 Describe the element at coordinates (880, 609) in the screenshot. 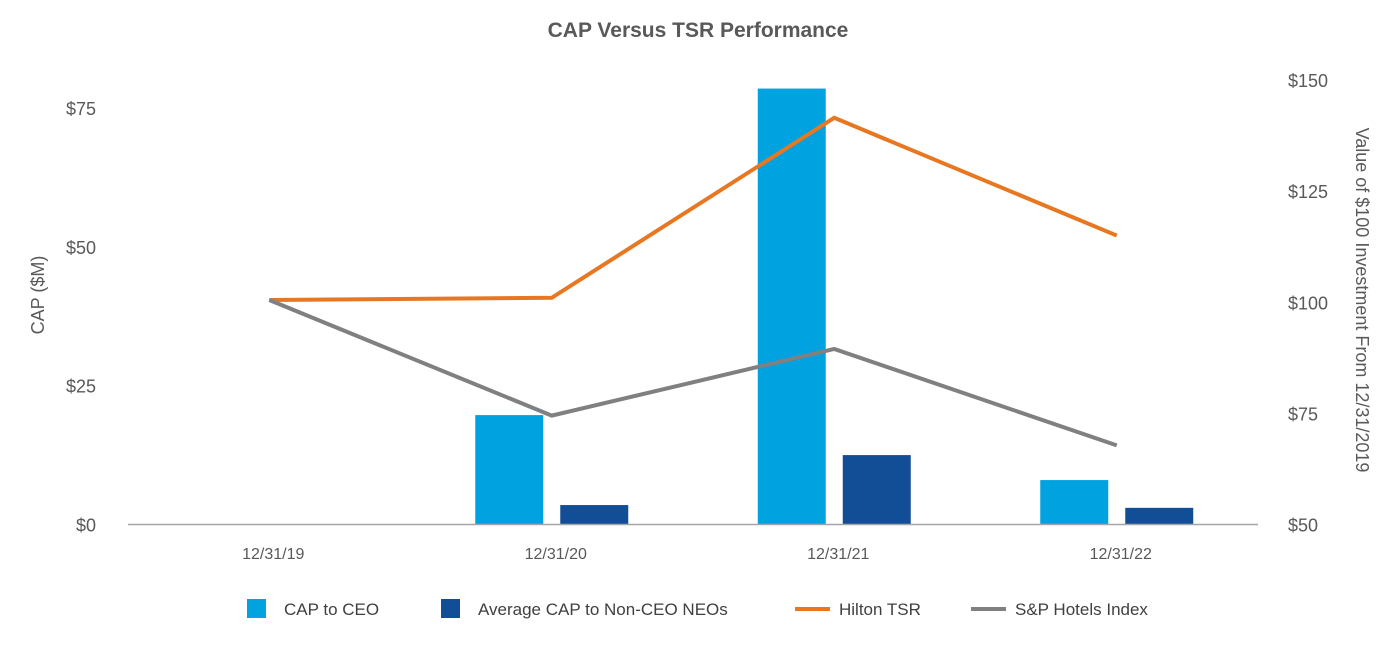

I see `legend-label: Hilton TSR` at that location.